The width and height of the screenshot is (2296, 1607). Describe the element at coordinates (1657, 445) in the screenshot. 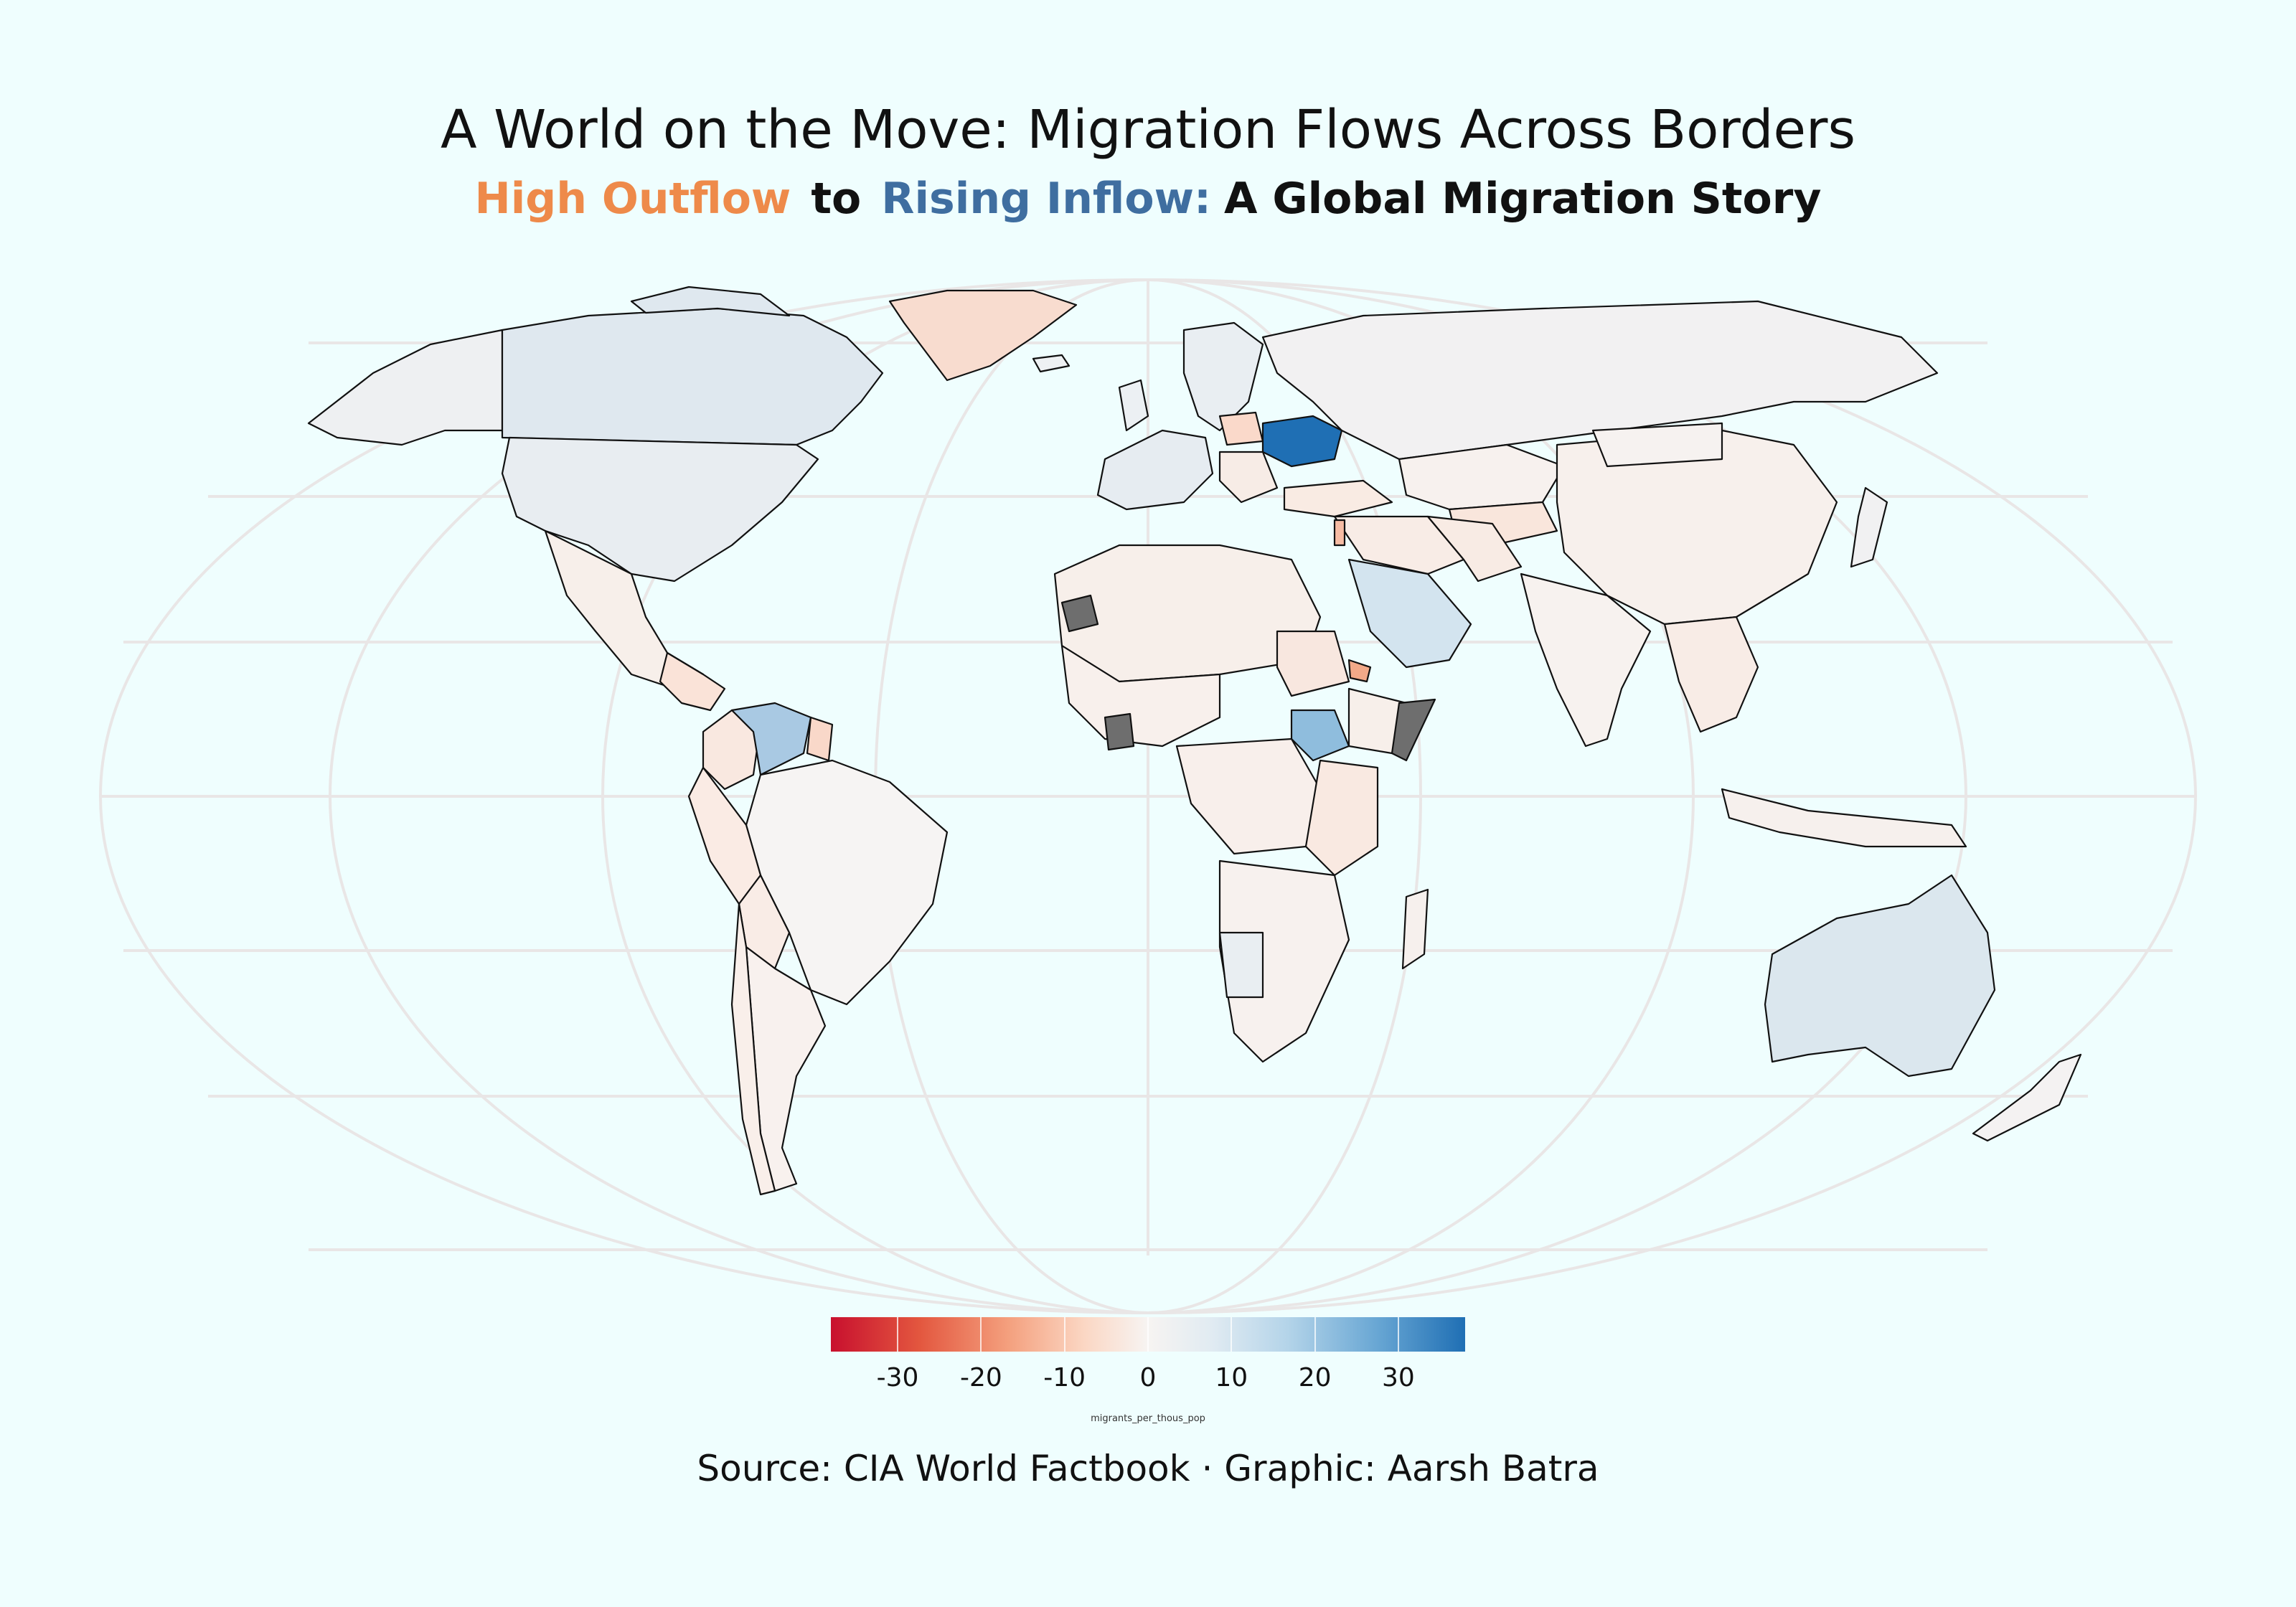

I see `region-mongolia` at that location.